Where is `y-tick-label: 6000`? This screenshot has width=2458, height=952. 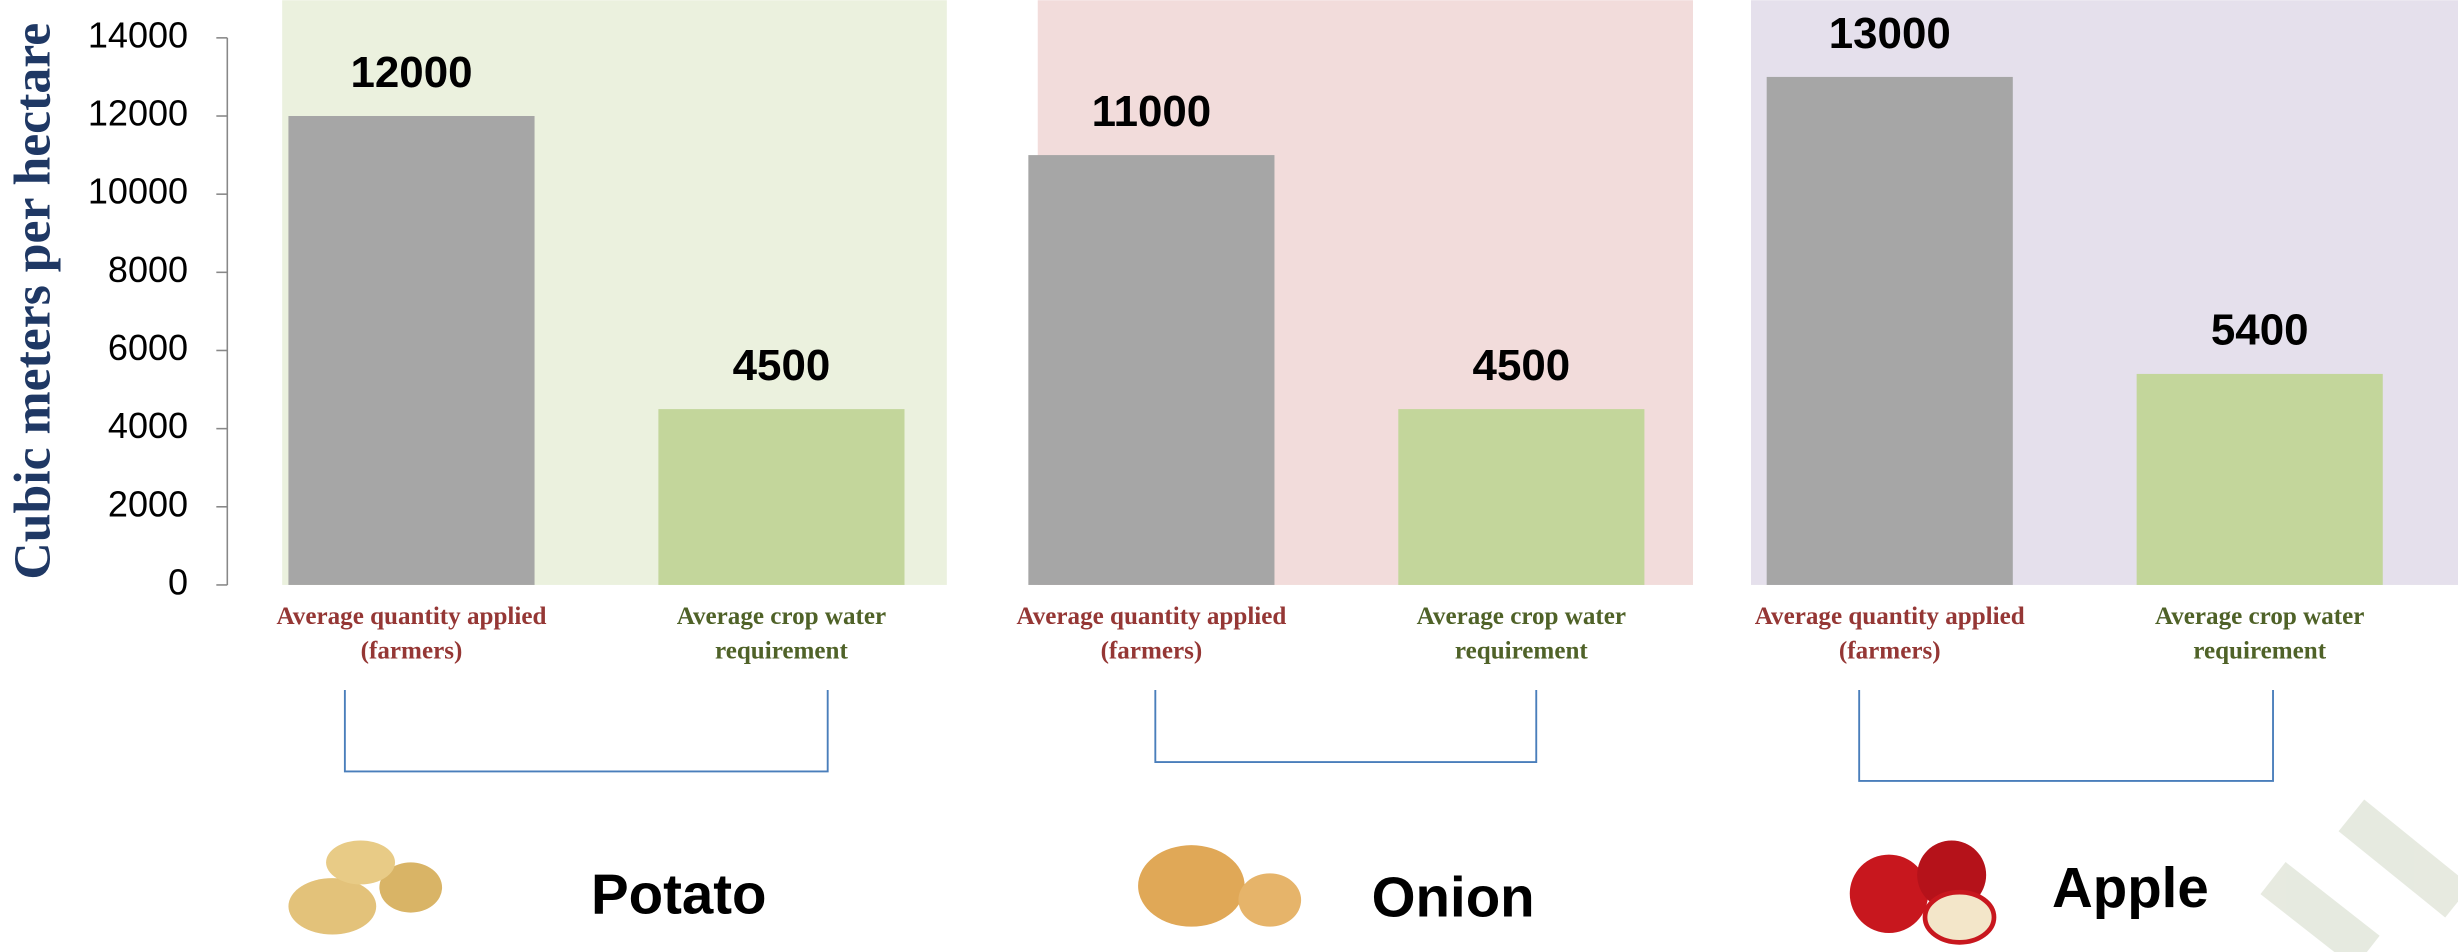
y-tick-label: 6000 is located at coordinates (148, 347).